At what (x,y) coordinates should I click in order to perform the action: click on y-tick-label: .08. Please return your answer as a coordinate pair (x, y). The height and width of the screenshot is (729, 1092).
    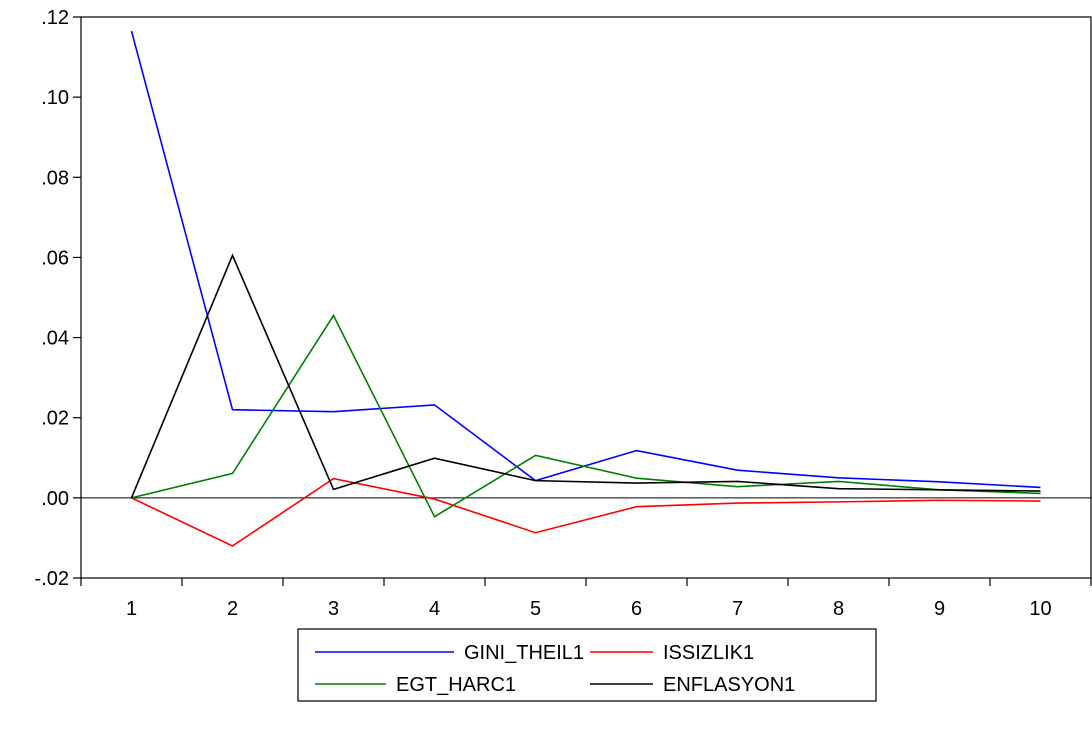
    Looking at the image, I should click on (55, 178).